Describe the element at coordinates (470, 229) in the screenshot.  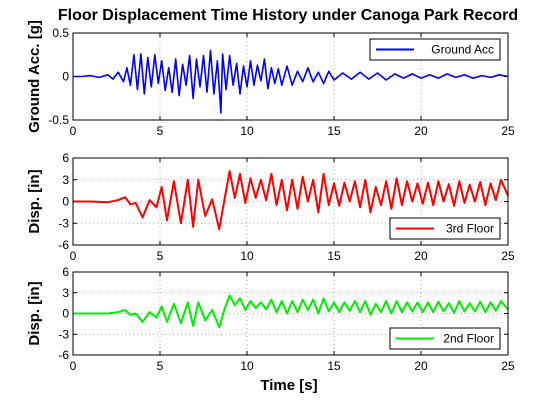
I see `legend-label: 3rd Floor` at that location.